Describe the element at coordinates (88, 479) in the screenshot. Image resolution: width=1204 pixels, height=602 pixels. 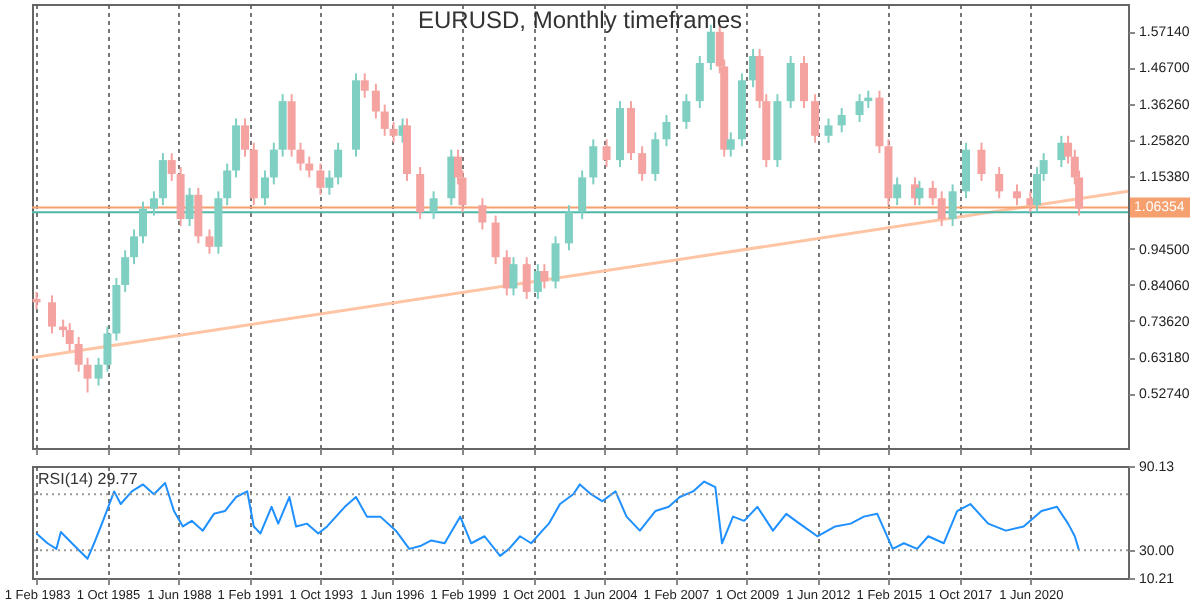
I see `chart-title: RSI(14) 29.77` at that location.